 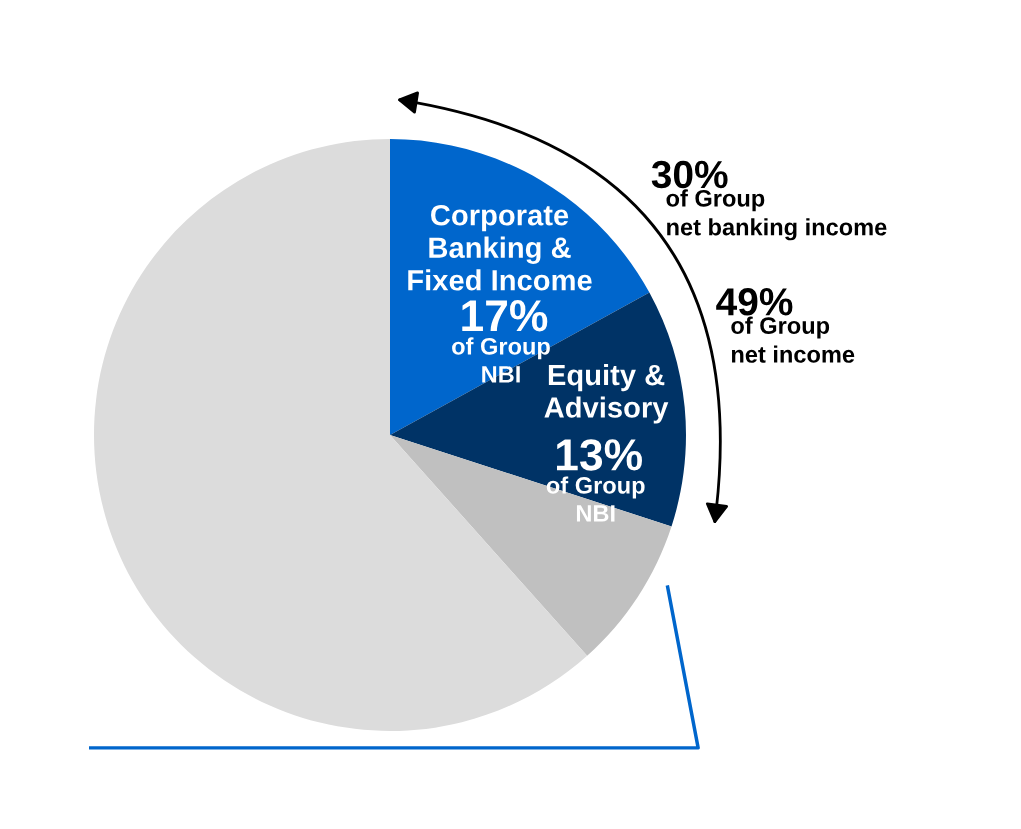 I want to click on text: 49% of Group net income, so click(x=785, y=325).